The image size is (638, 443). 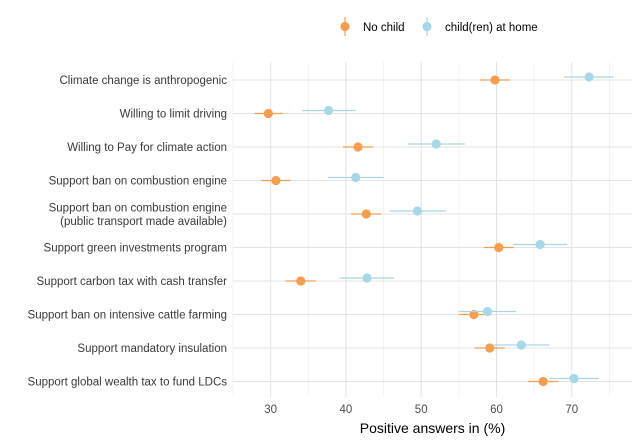 I want to click on category-label-line: Willing to Pay for climate action, so click(x=147, y=148).